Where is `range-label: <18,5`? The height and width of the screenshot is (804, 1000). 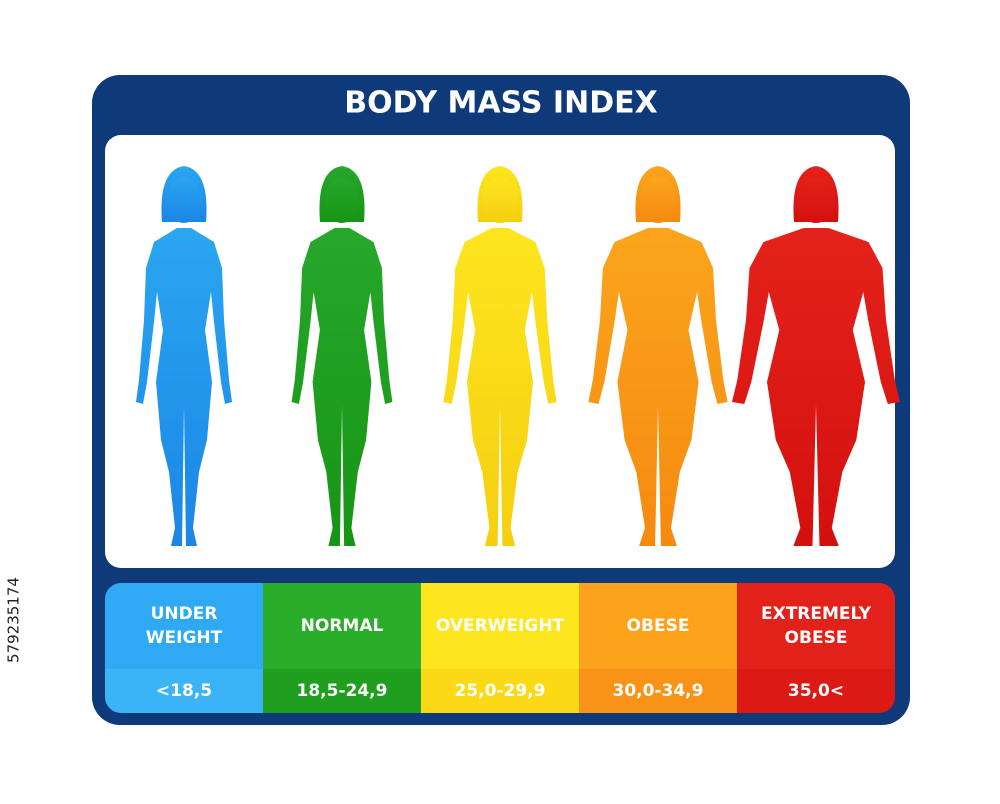 range-label: <18,5 is located at coordinates (184, 691).